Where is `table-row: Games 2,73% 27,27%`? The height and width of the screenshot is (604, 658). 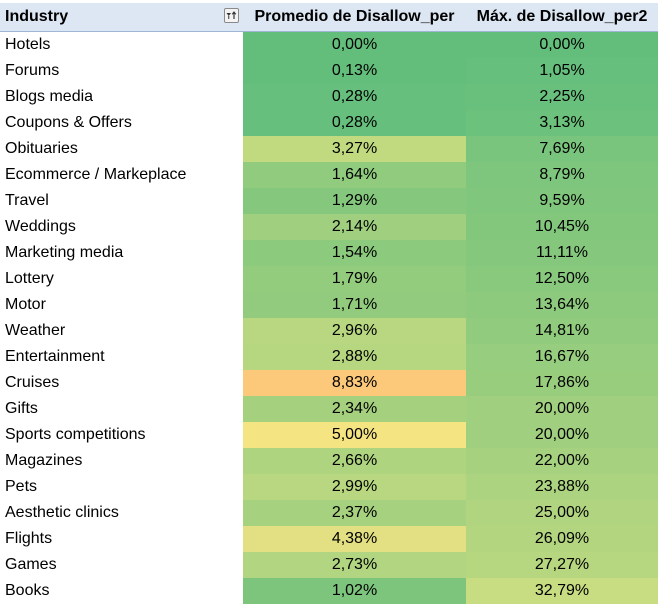 table-row: Games 2,73% 27,27% is located at coordinates (329, 565).